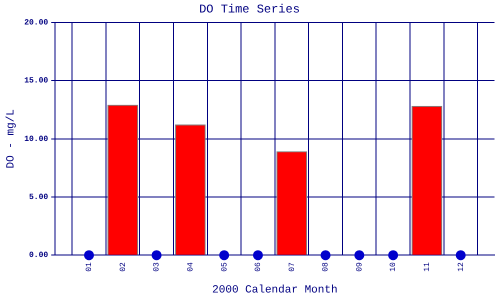 This screenshot has height=300, width=500. Describe the element at coordinates (36, 81) in the screenshot. I see `y-tick-label: 15.00` at that location.